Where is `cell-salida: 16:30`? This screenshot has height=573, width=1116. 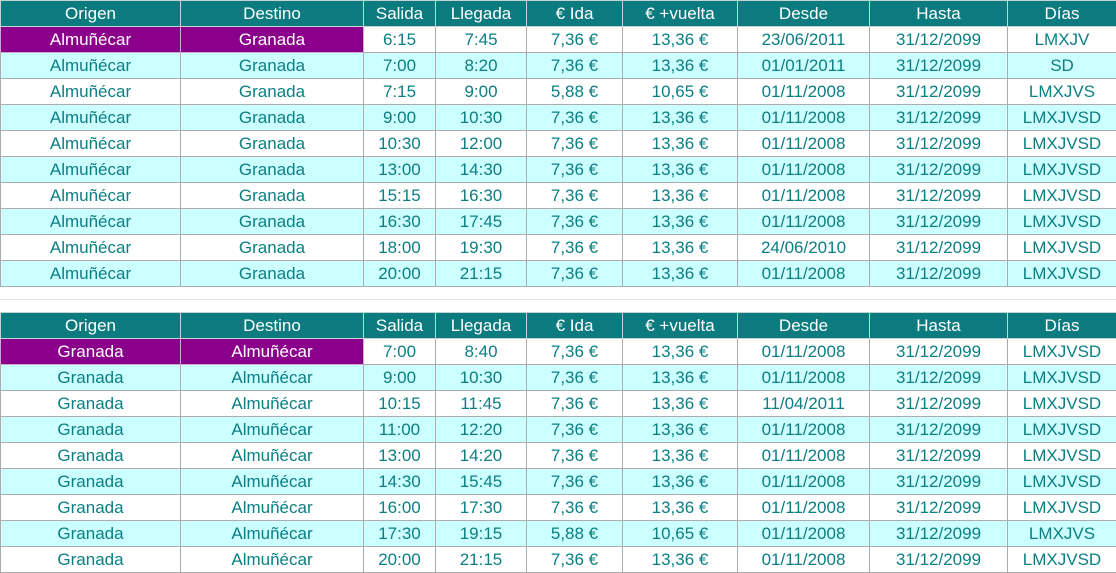 cell-salida: 16:30 is located at coordinates (399, 221).